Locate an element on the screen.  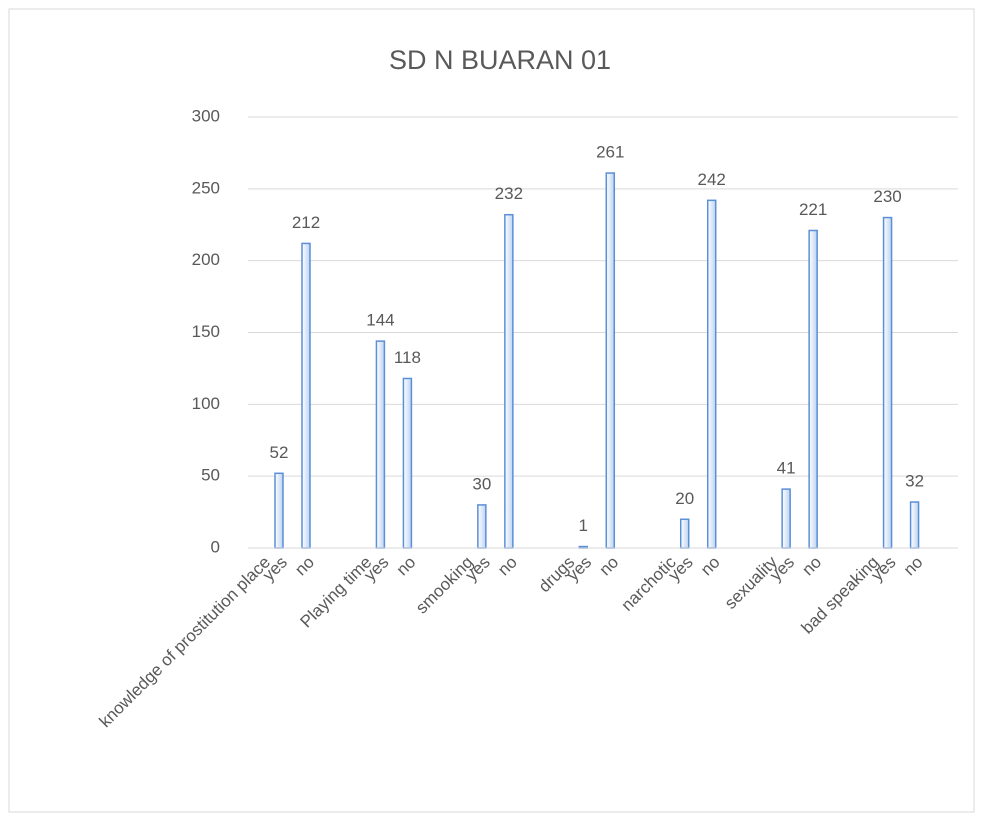
y-tick-label: 150 is located at coordinates (206, 331).